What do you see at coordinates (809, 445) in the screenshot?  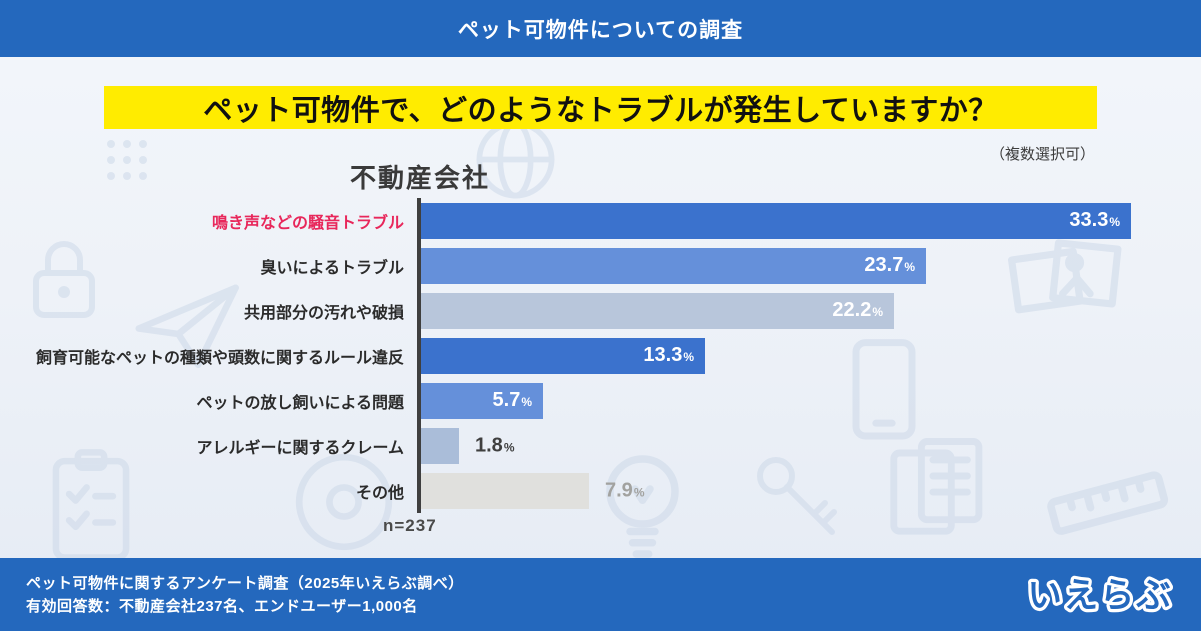 I see `bar-track: 1.8%` at bounding box center [809, 445].